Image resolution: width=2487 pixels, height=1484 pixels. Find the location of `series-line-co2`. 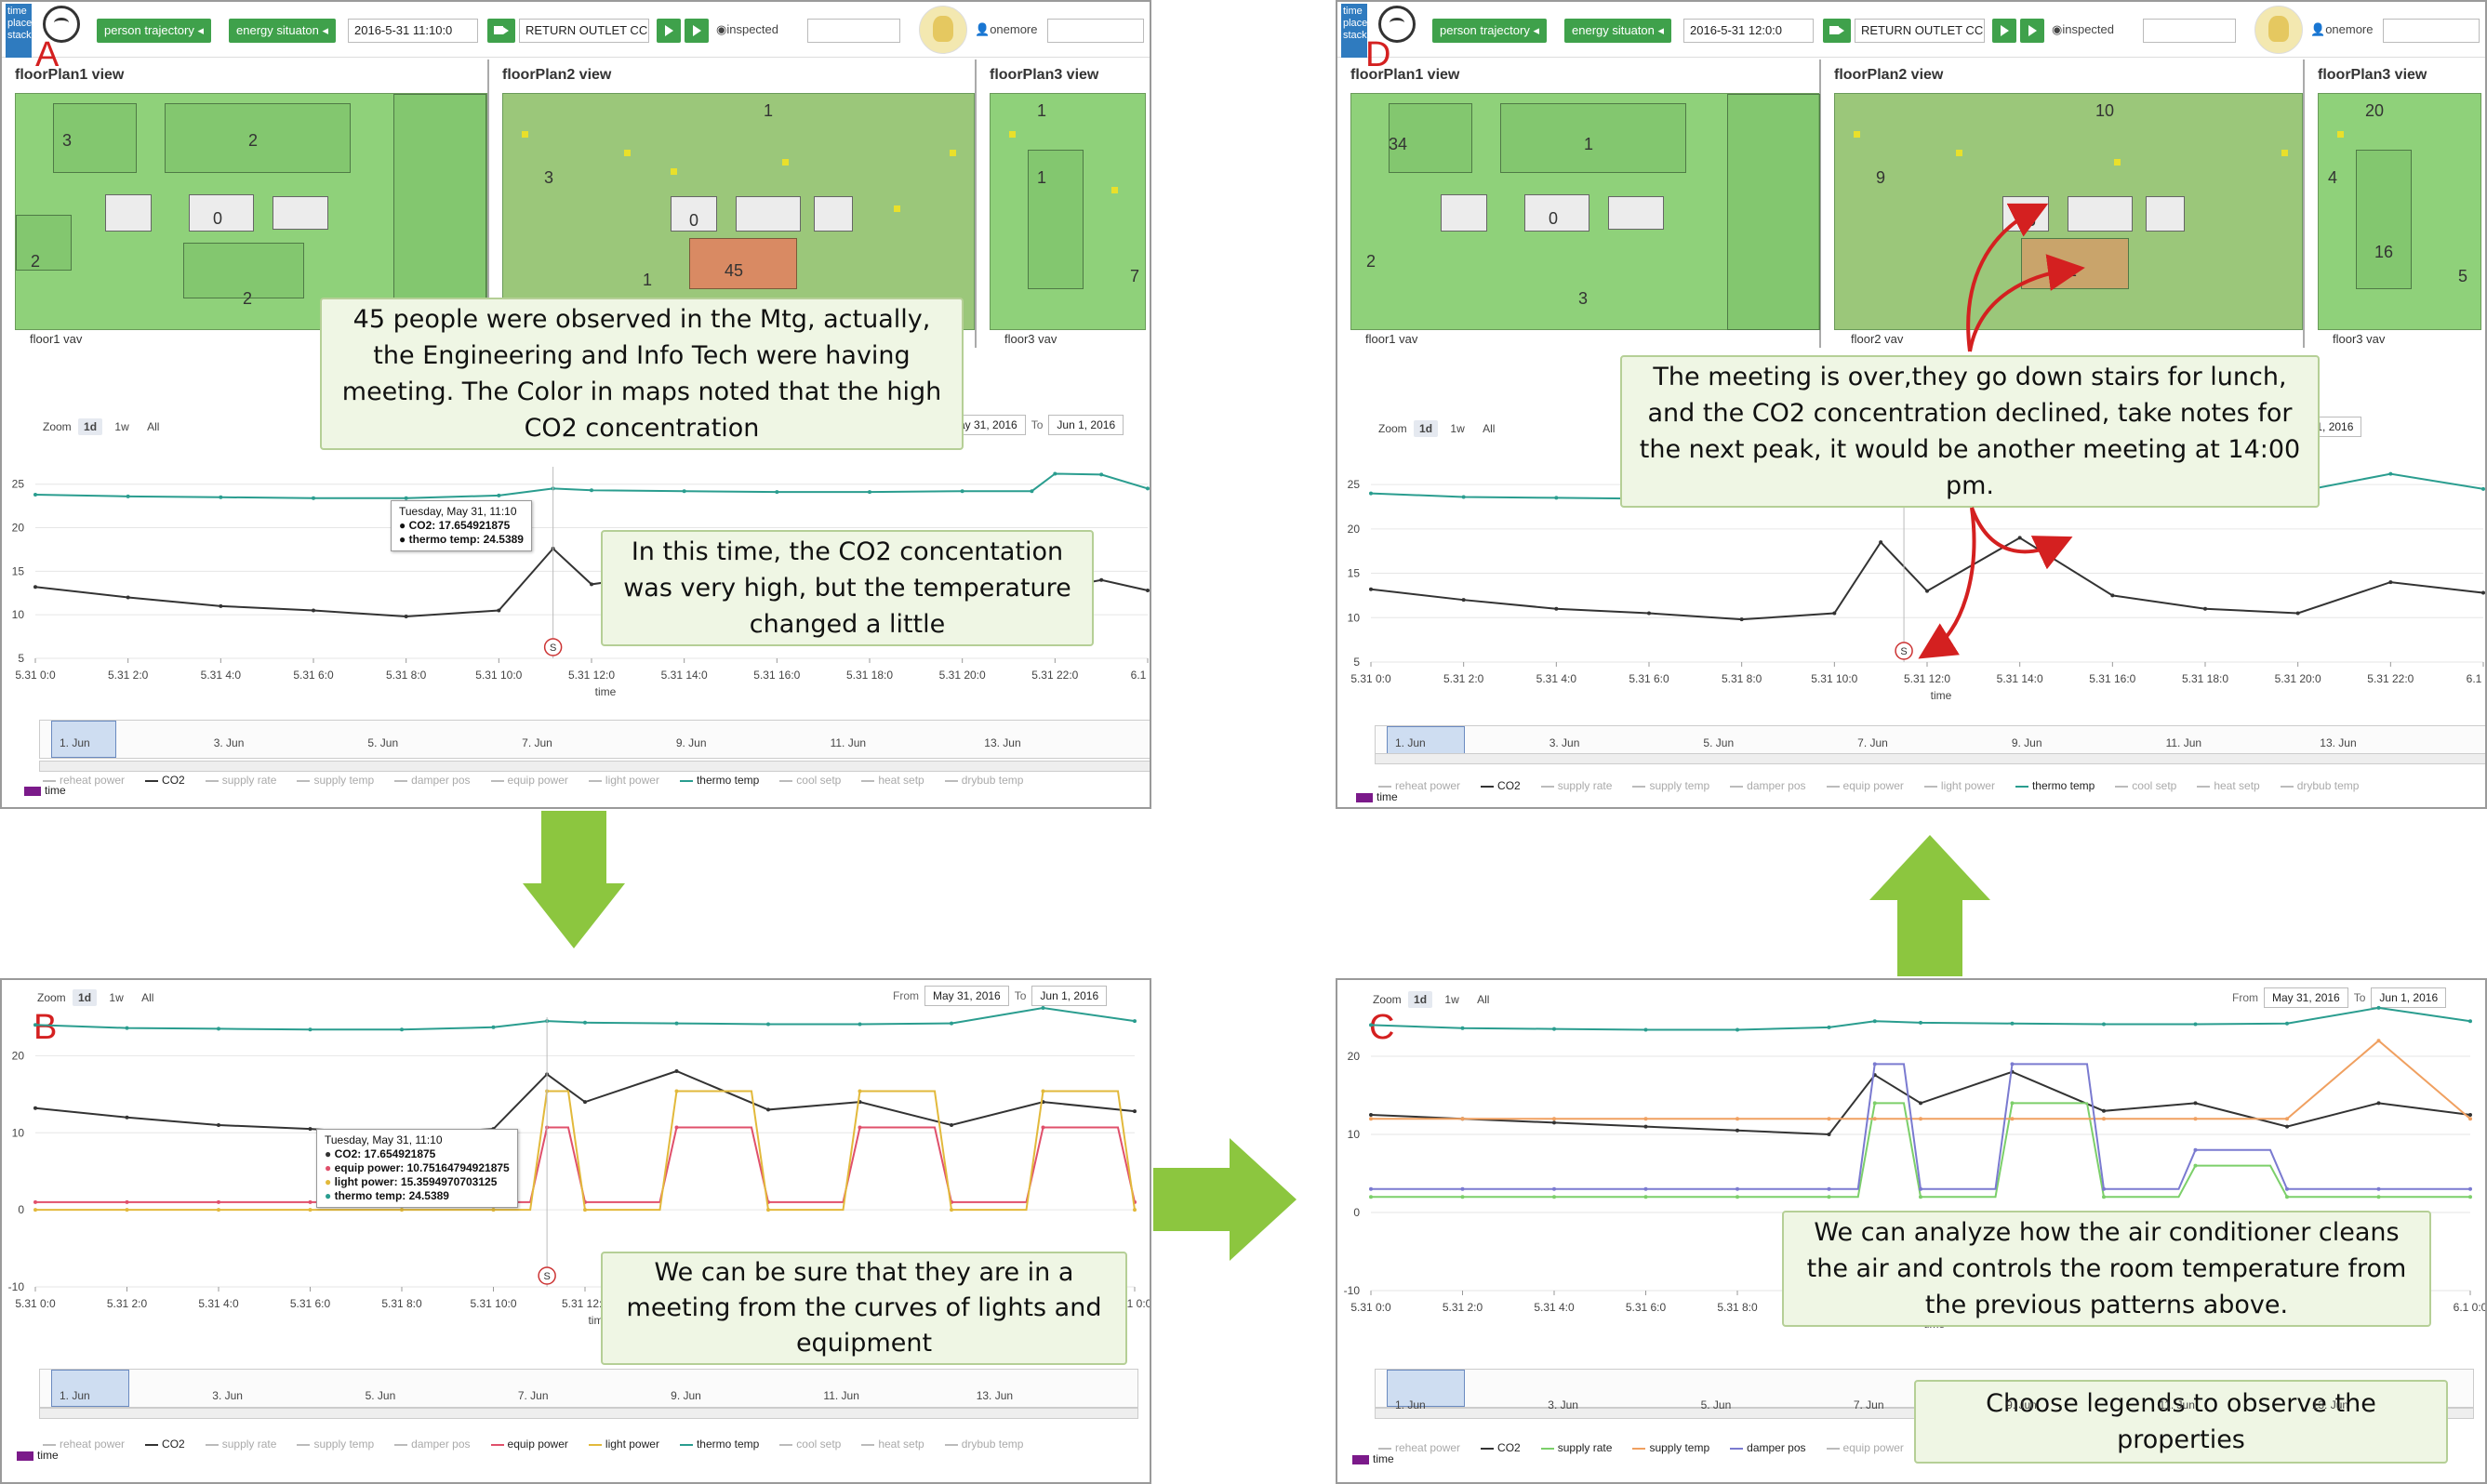

series-line-co2 is located at coordinates (1927, 579).